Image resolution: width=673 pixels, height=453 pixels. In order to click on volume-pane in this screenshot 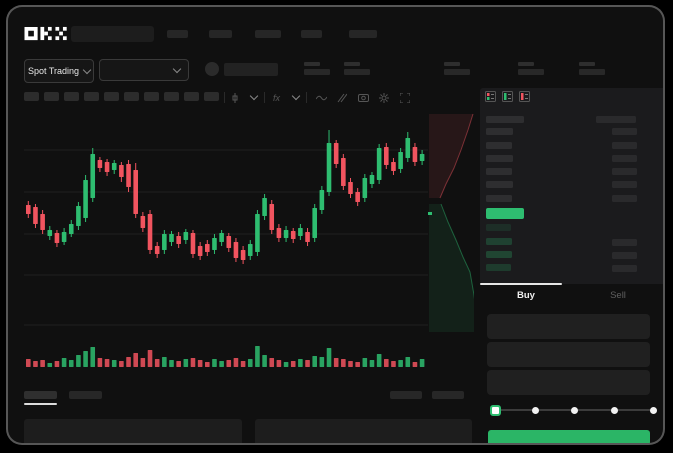, I will do `click(225, 356)`.